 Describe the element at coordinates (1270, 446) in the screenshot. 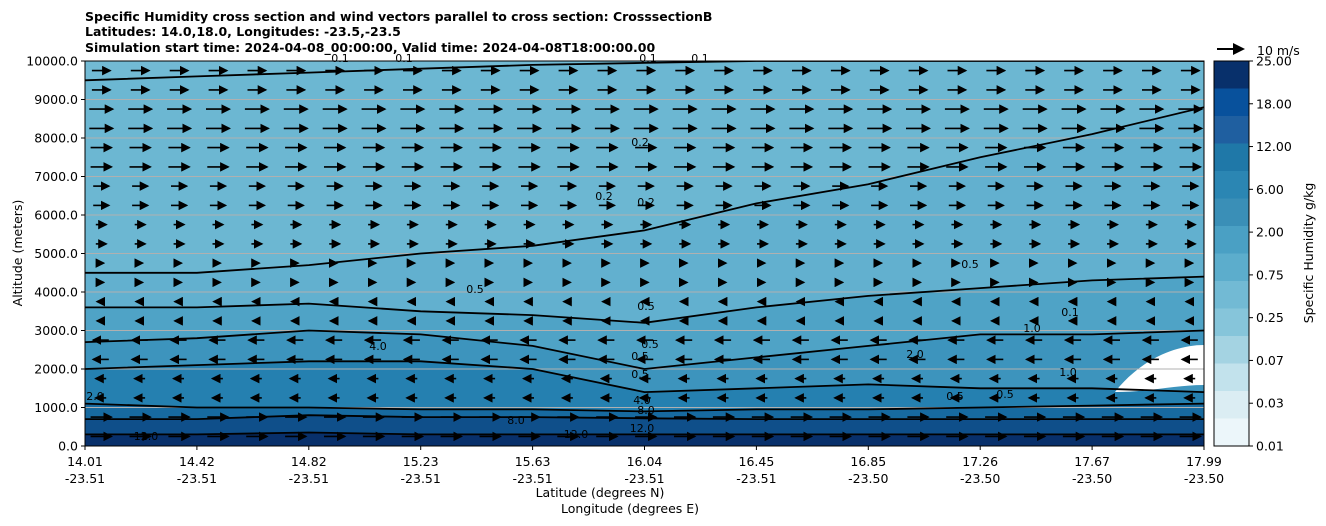

I see `colorbar-tick-label: 0.01` at that location.